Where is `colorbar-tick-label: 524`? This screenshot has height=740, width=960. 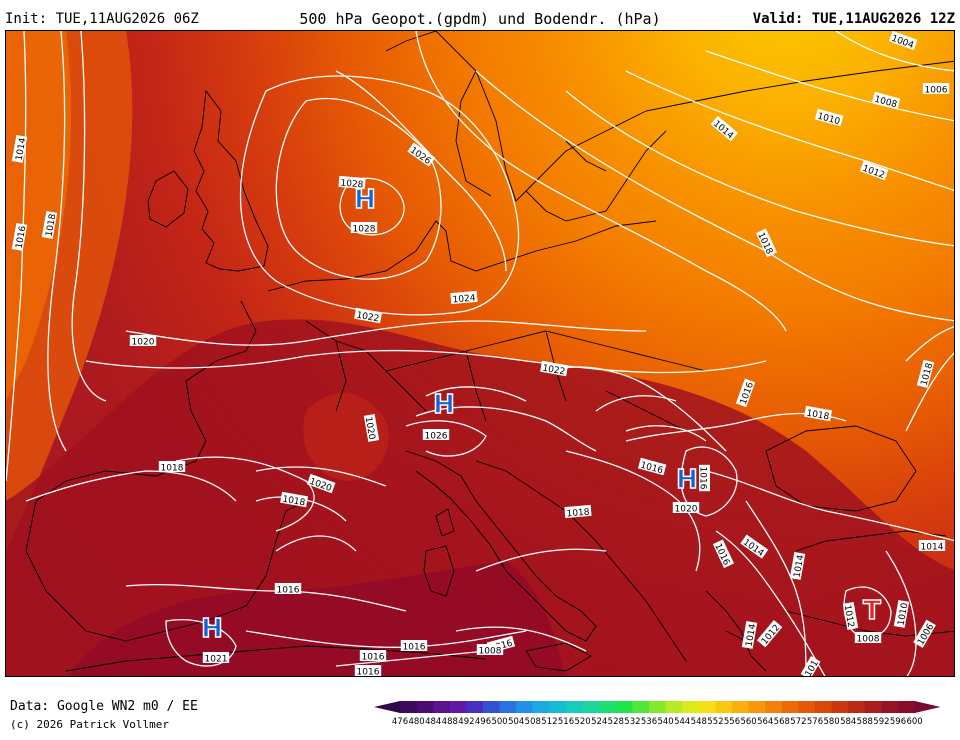 colorbar-tick-label: 524 is located at coordinates (599, 722).